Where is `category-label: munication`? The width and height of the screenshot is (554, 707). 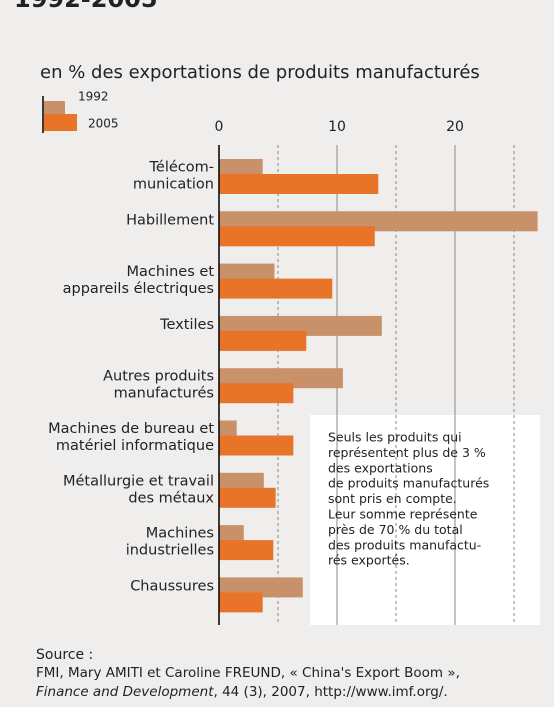 category-label: munication is located at coordinates (173, 185).